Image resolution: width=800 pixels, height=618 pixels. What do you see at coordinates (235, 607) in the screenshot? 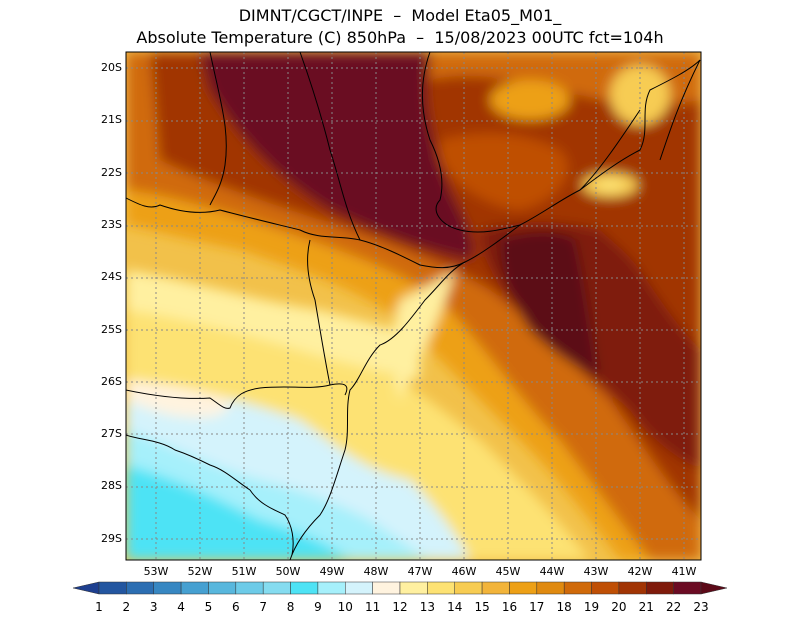
I see `colorbar-label: 6` at bounding box center [235, 607].